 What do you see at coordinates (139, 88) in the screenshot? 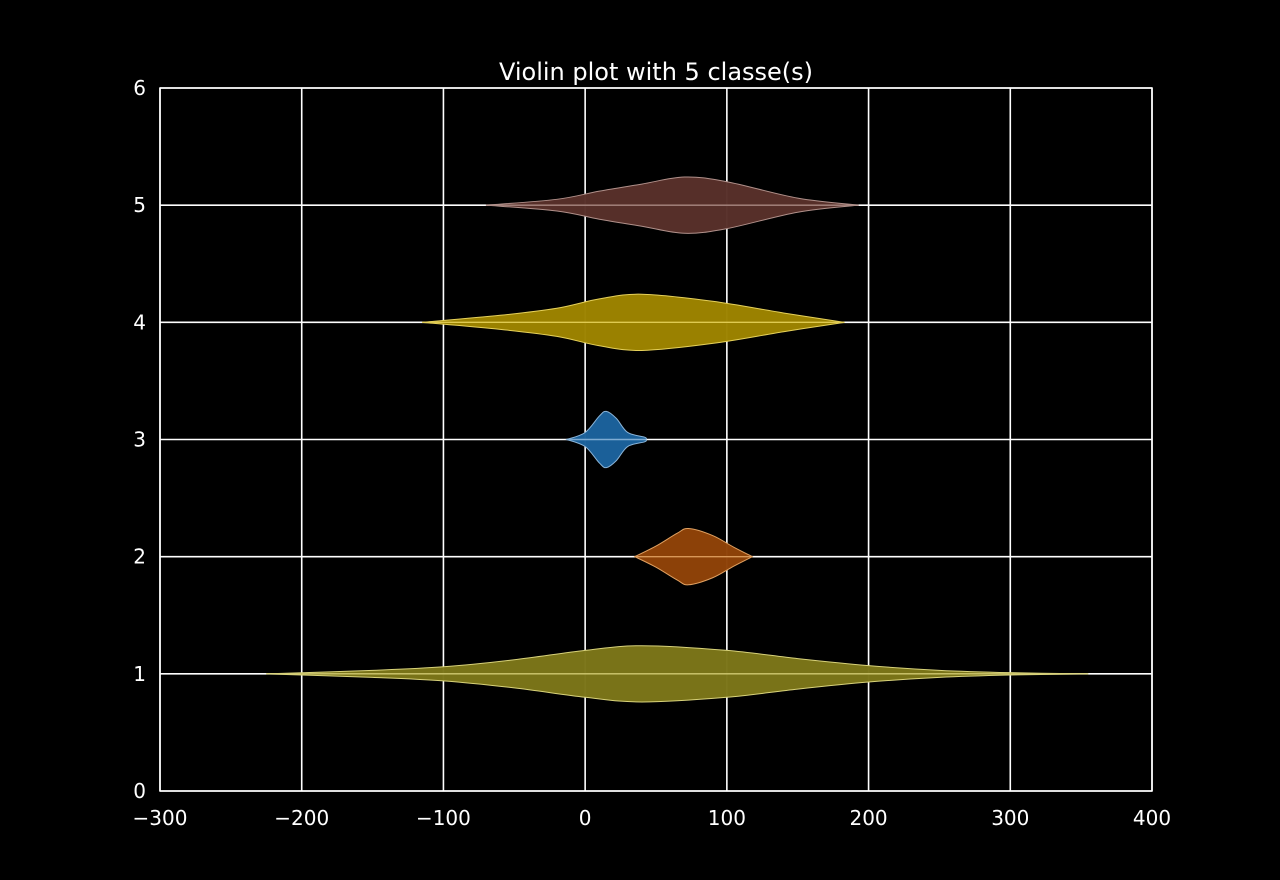
I see `y-tick-label: 6` at bounding box center [139, 88].